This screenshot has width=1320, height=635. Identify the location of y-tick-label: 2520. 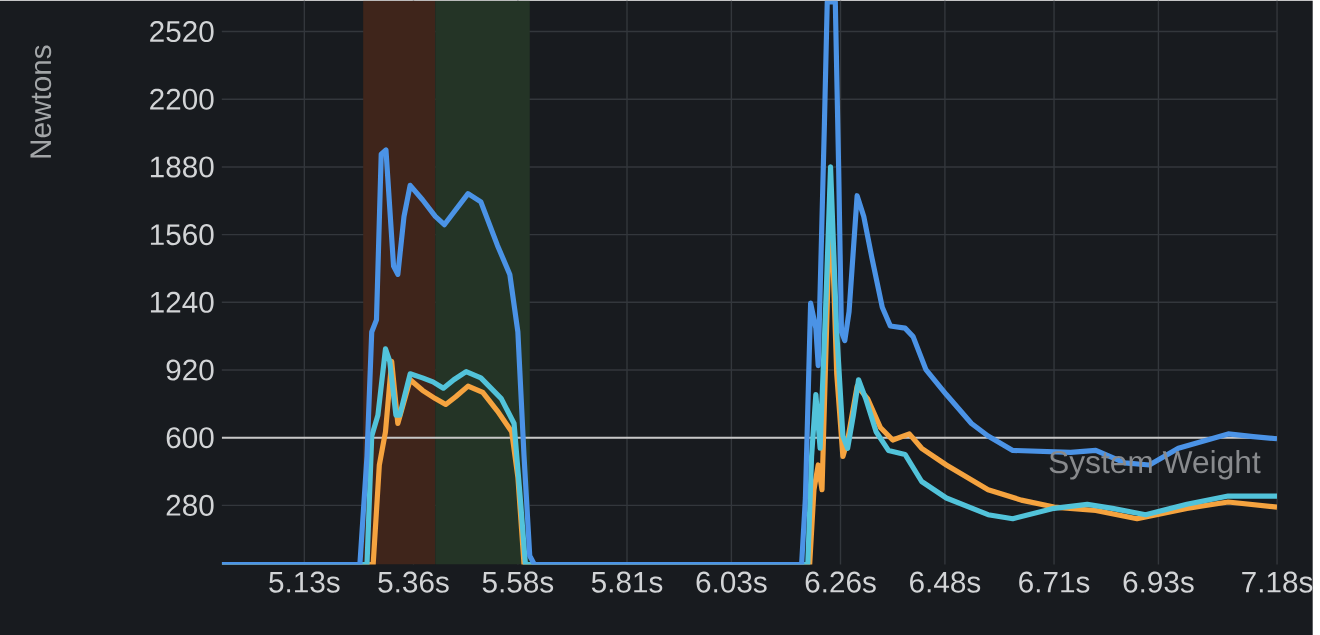
(182, 31).